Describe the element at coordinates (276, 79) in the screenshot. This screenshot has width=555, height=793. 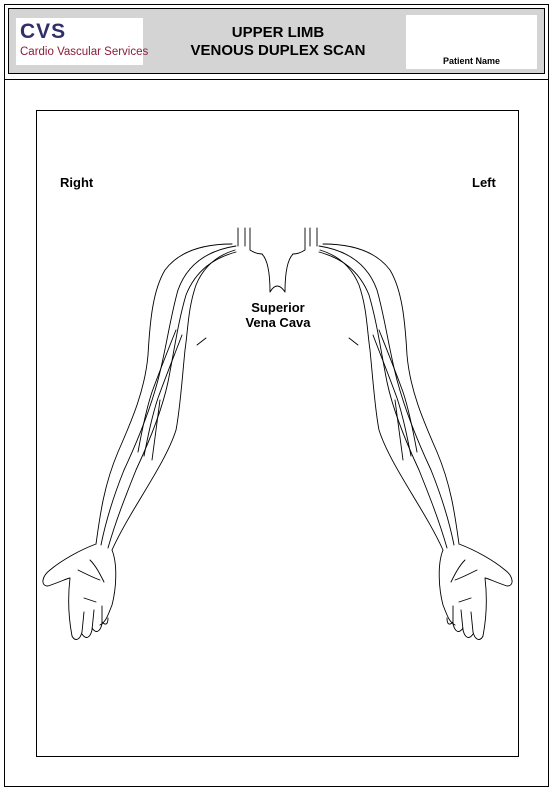
I see `header-divider` at that location.